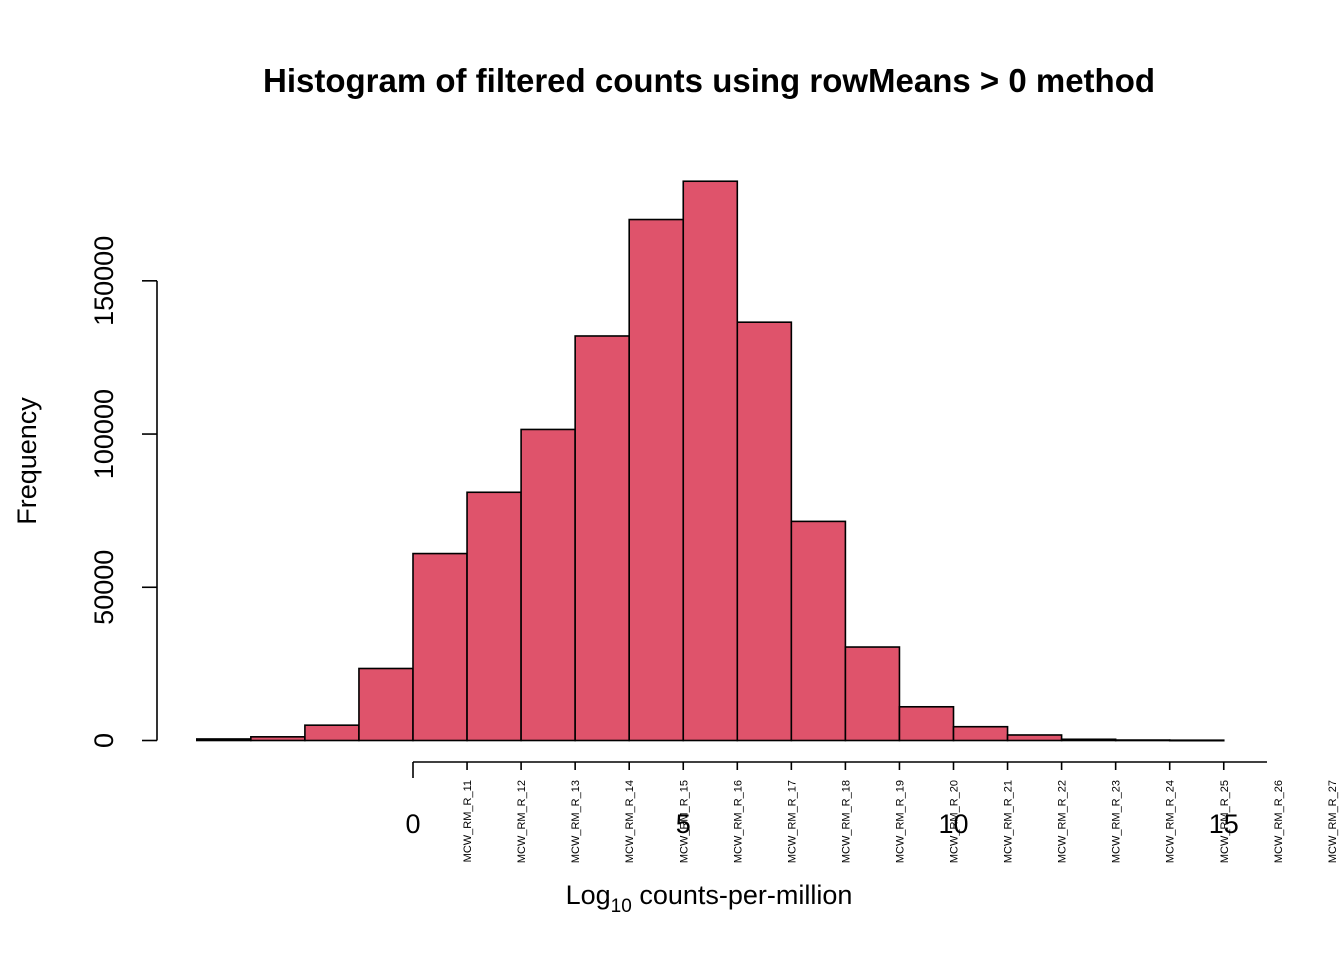 This screenshot has height=960, width=1344. What do you see at coordinates (836, 800) in the screenshot?
I see `x-axis: 0 5 10 15` at bounding box center [836, 800].